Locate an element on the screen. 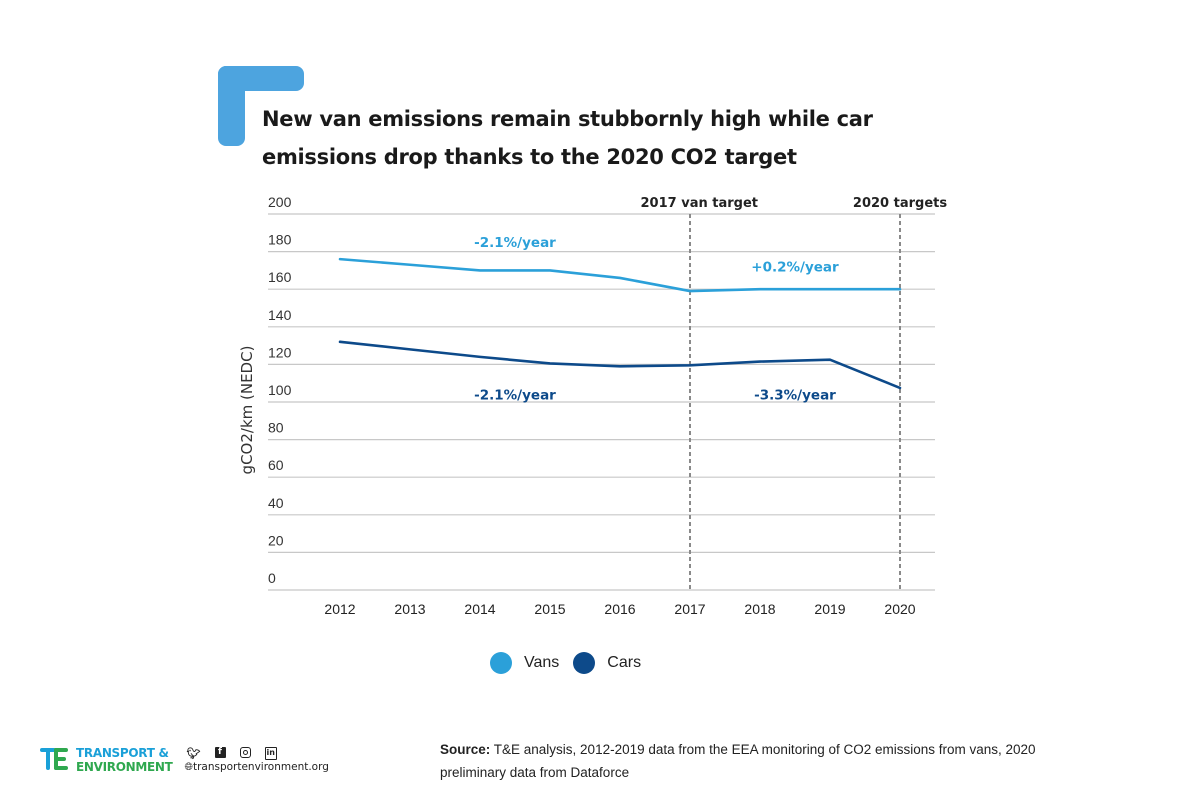  vertical-target-markers: 2017 van target 2020 targets is located at coordinates (794, 393).